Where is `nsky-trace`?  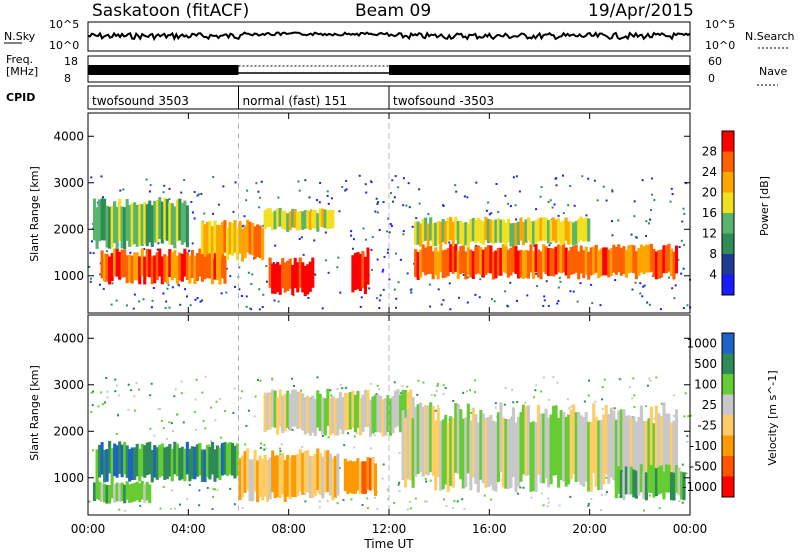
nsky-trace is located at coordinates (389, 36).